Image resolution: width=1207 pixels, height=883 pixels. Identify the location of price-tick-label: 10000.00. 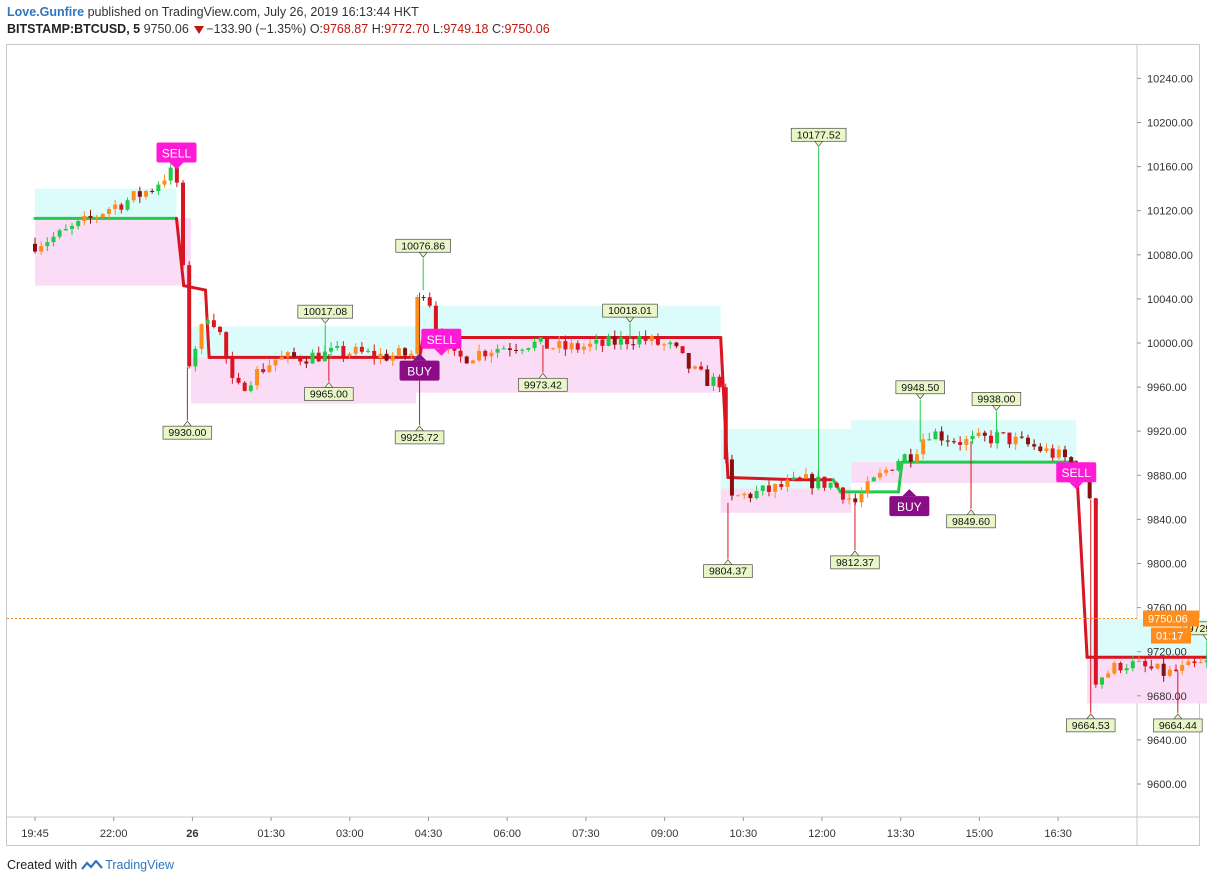
(1170, 344).